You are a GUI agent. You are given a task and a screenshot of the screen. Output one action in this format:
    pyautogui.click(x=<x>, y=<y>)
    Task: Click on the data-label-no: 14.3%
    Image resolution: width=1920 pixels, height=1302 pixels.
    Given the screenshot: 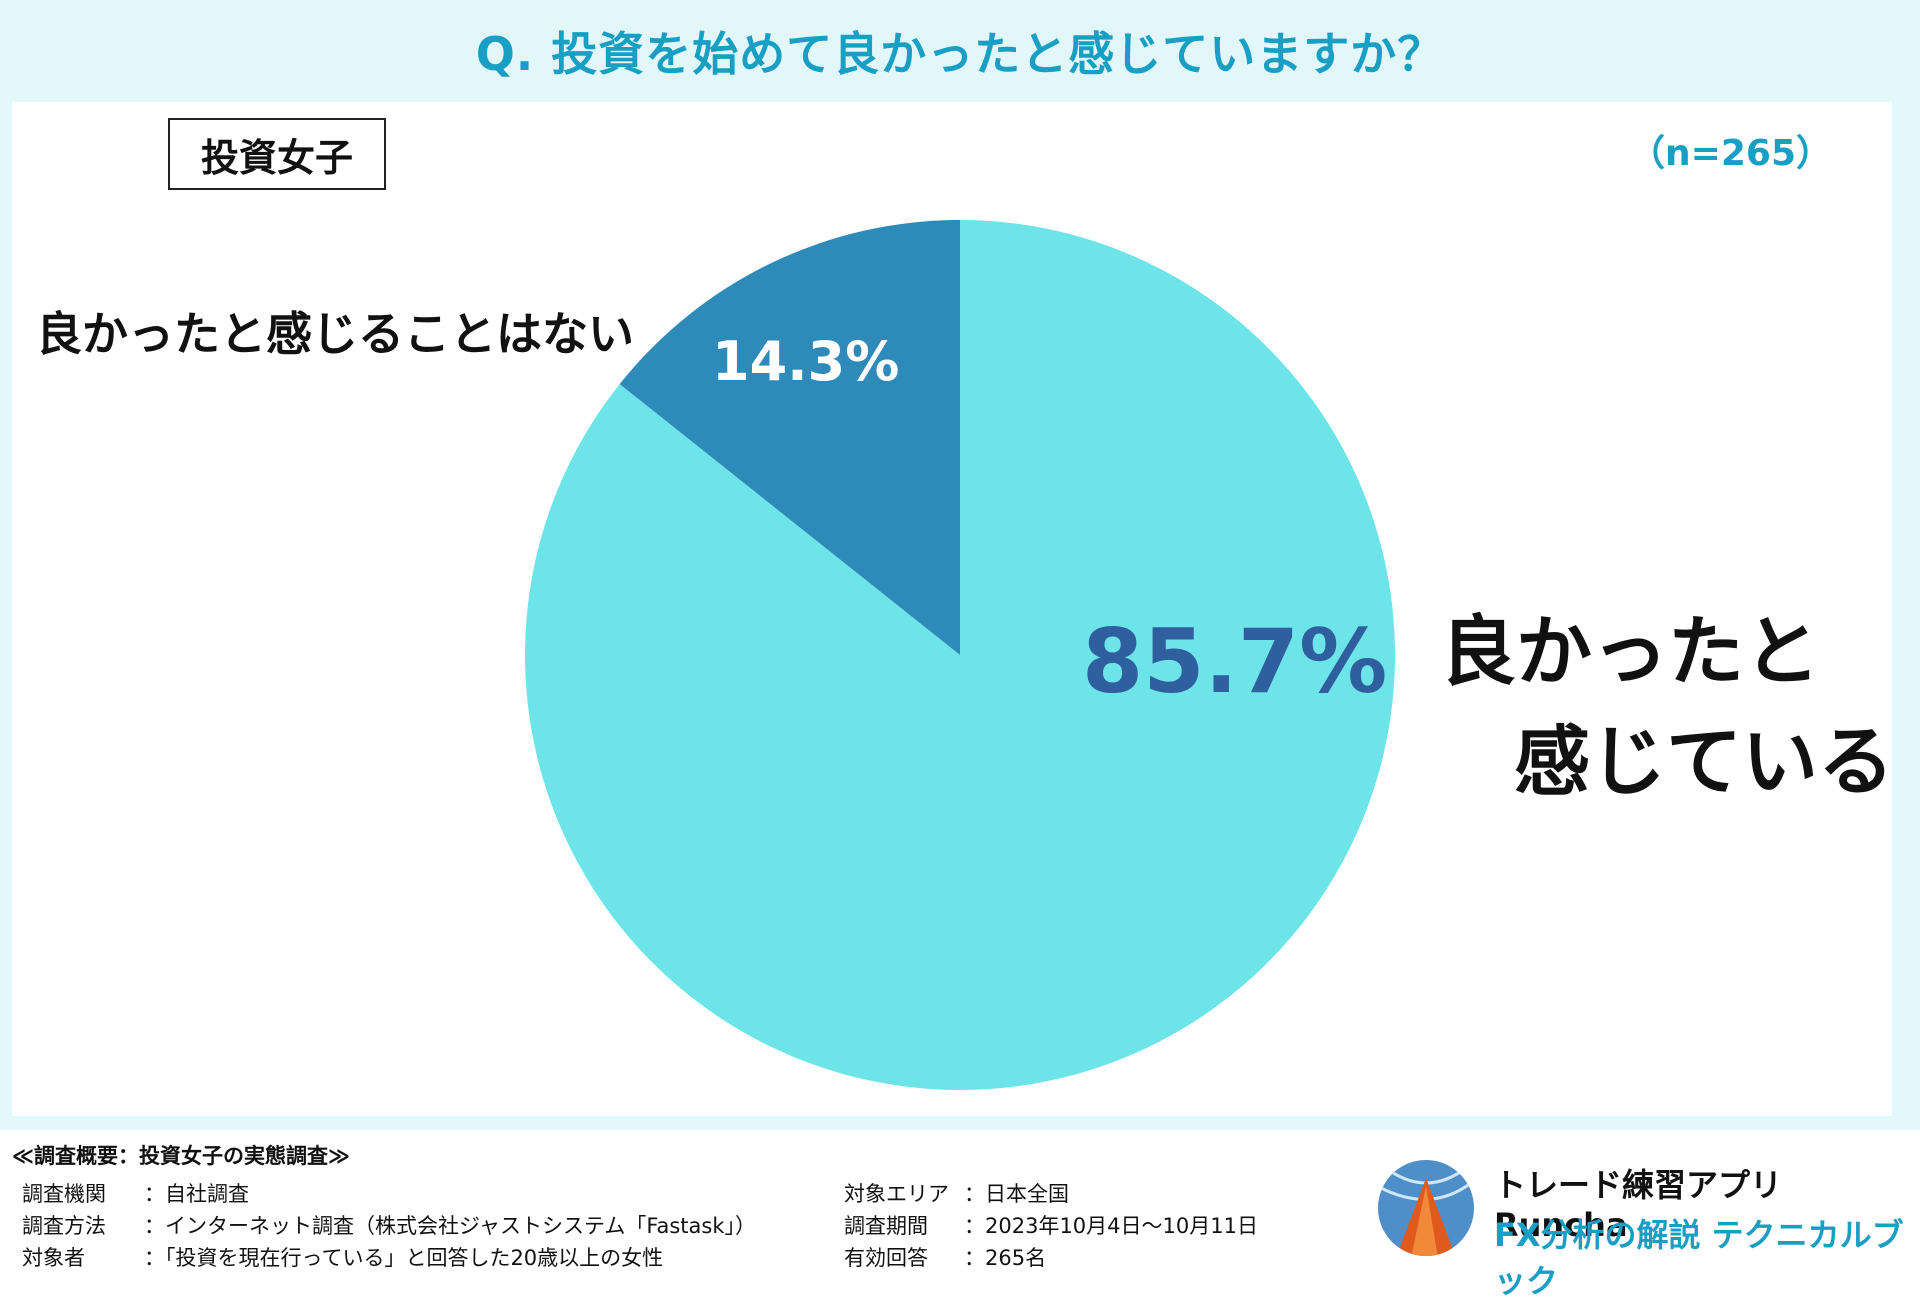 What is the action you would take?
    pyautogui.click(x=806, y=361)
    